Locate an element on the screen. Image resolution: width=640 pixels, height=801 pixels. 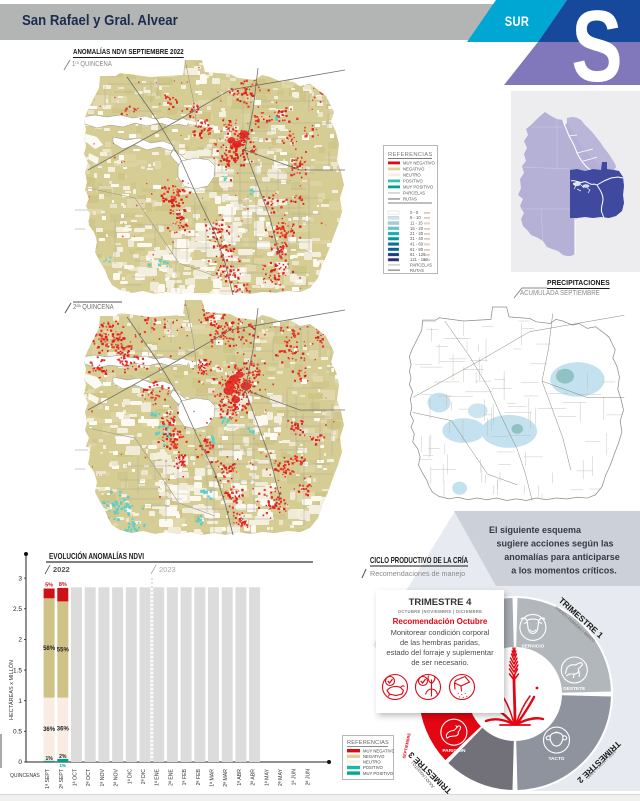
svg-text: 2ª OCT is located at coordinates (89, 777).